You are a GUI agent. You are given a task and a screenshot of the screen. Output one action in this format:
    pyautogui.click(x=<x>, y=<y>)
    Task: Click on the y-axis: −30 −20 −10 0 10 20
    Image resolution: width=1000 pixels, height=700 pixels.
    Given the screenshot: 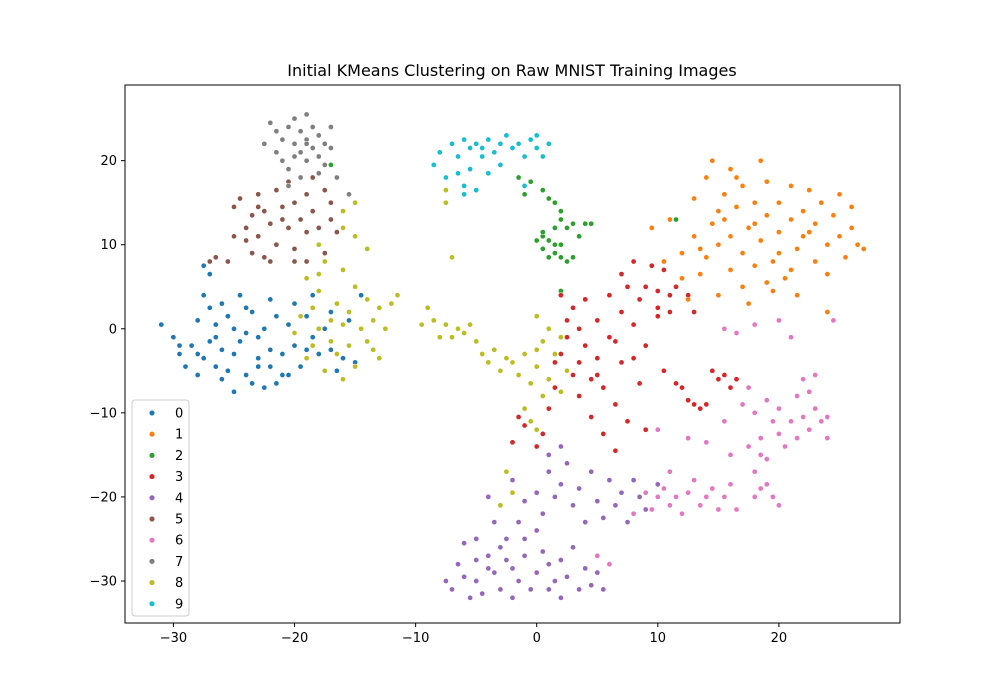 What is the action you would take?
    pyautogui.click(x=107, y=371)
    